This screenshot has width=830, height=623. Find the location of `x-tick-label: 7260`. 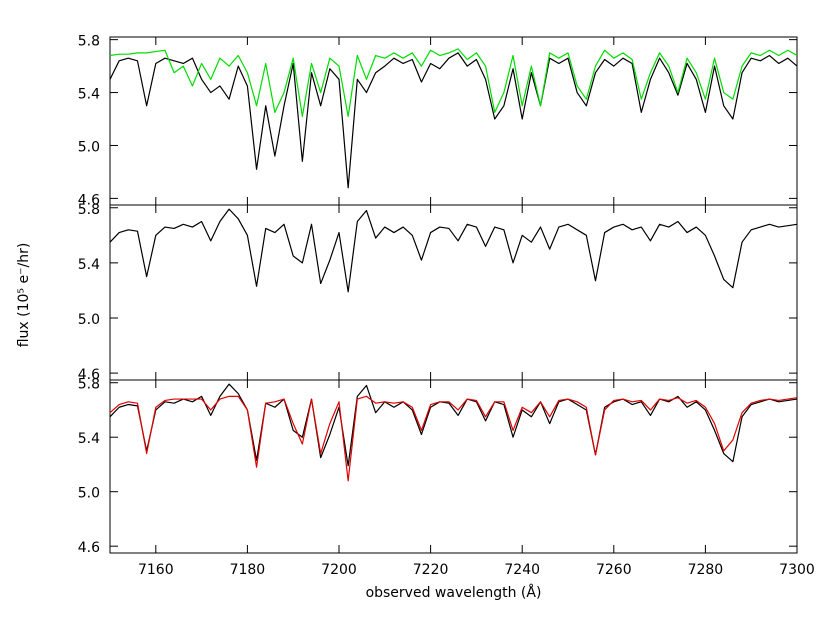

x-tick-label: 7260 is located at coordinates (614, 570).